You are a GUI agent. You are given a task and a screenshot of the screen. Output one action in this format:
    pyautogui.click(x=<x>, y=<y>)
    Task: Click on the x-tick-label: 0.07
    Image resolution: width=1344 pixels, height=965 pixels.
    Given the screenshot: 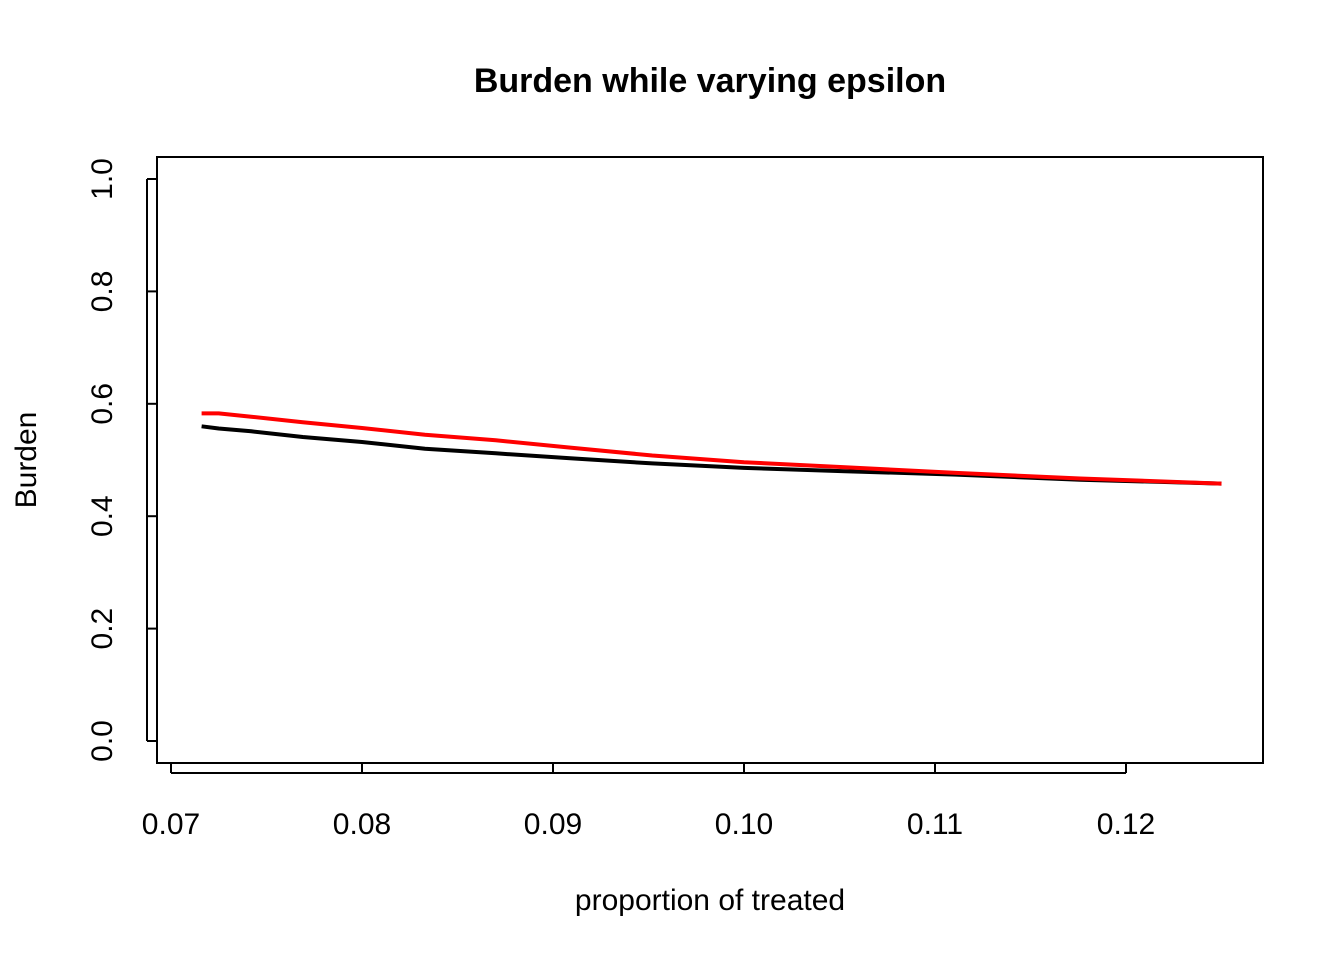 What is the action you would take?
    pyautogui.click(x=171, y=824)
    